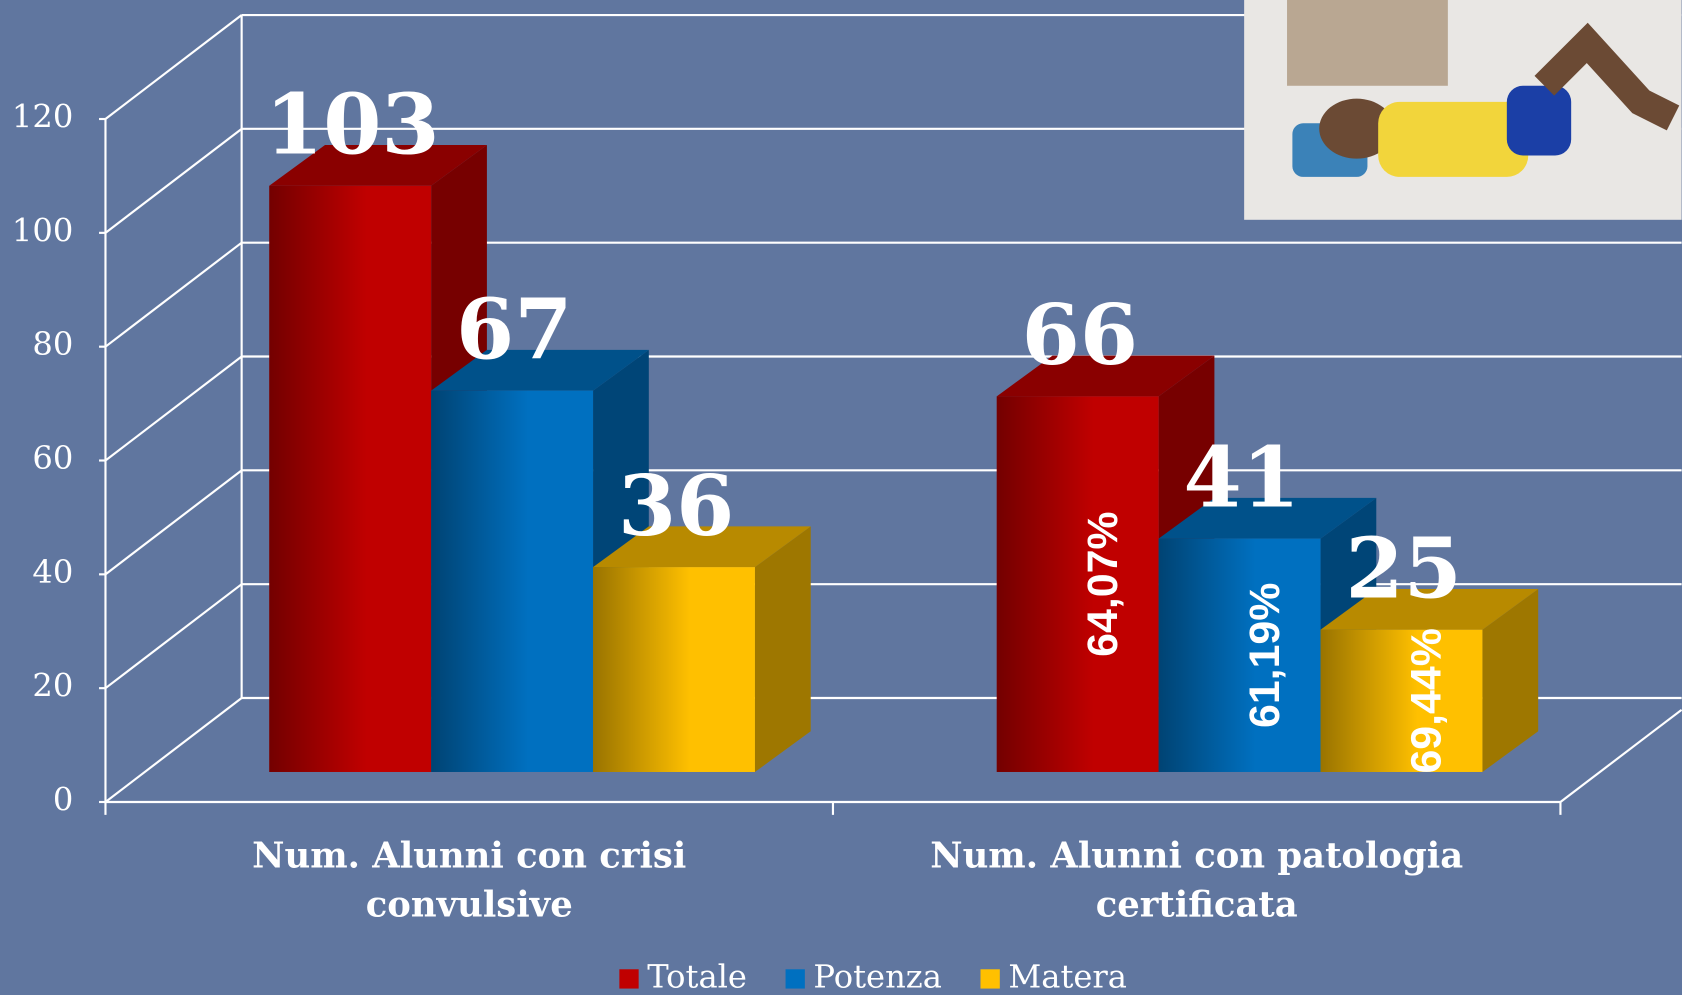 This screenshot has height=995, width=1682. What do you see at coordinates (52, 458) in the screenshot?
I see `y-tick-label: 60` at bounding box center [52, 458].